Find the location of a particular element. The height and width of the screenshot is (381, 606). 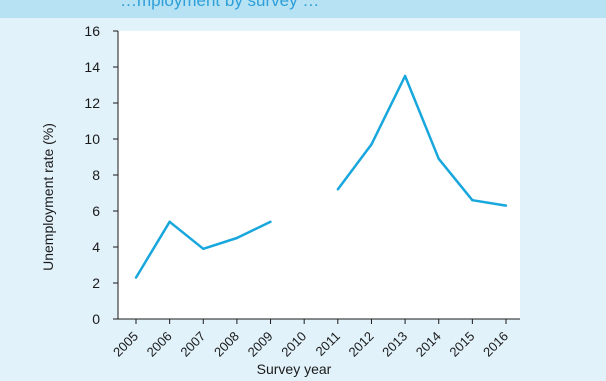

x-tick-label: 2014 is located at coordinates (428, 344).